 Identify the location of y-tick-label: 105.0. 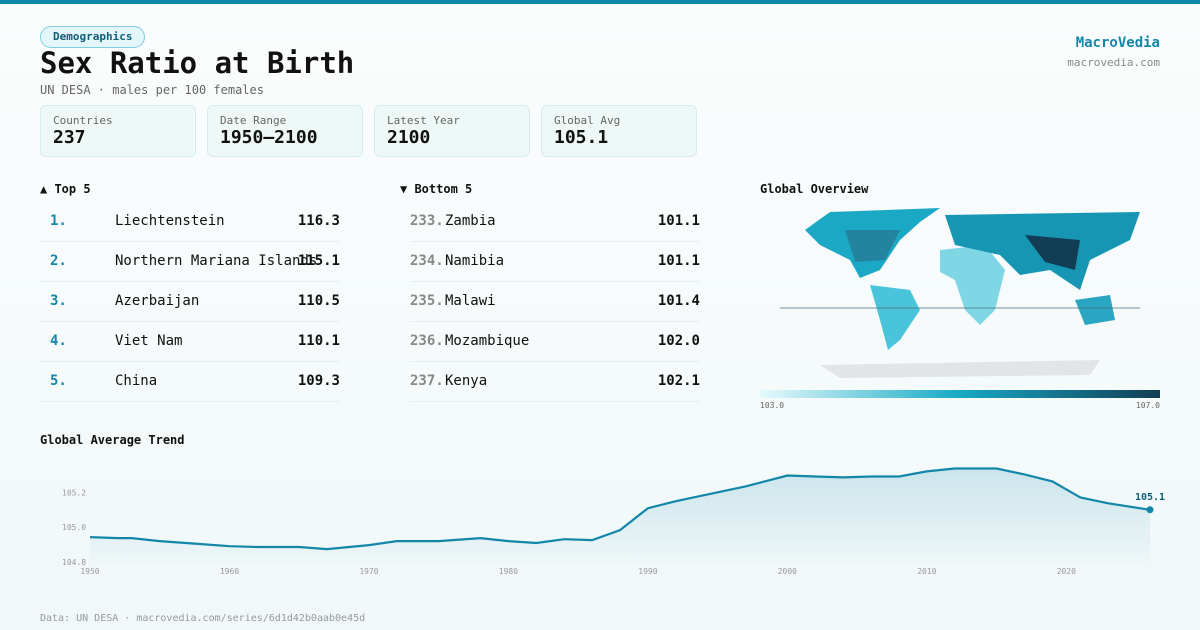
(74, 527).